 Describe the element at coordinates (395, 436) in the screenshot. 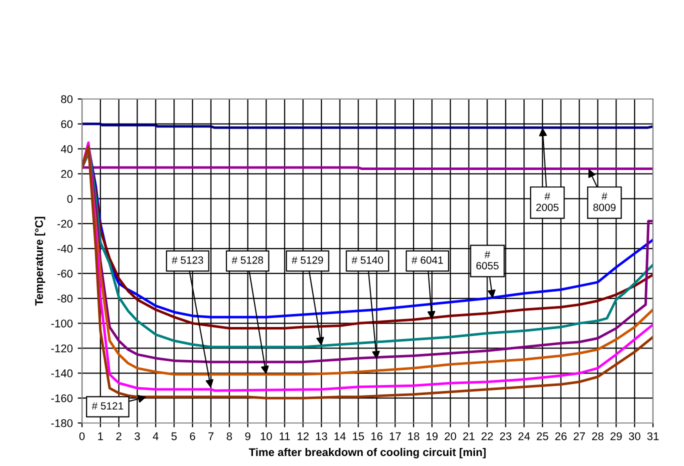

I see `x-tick-label: 17` at that location.